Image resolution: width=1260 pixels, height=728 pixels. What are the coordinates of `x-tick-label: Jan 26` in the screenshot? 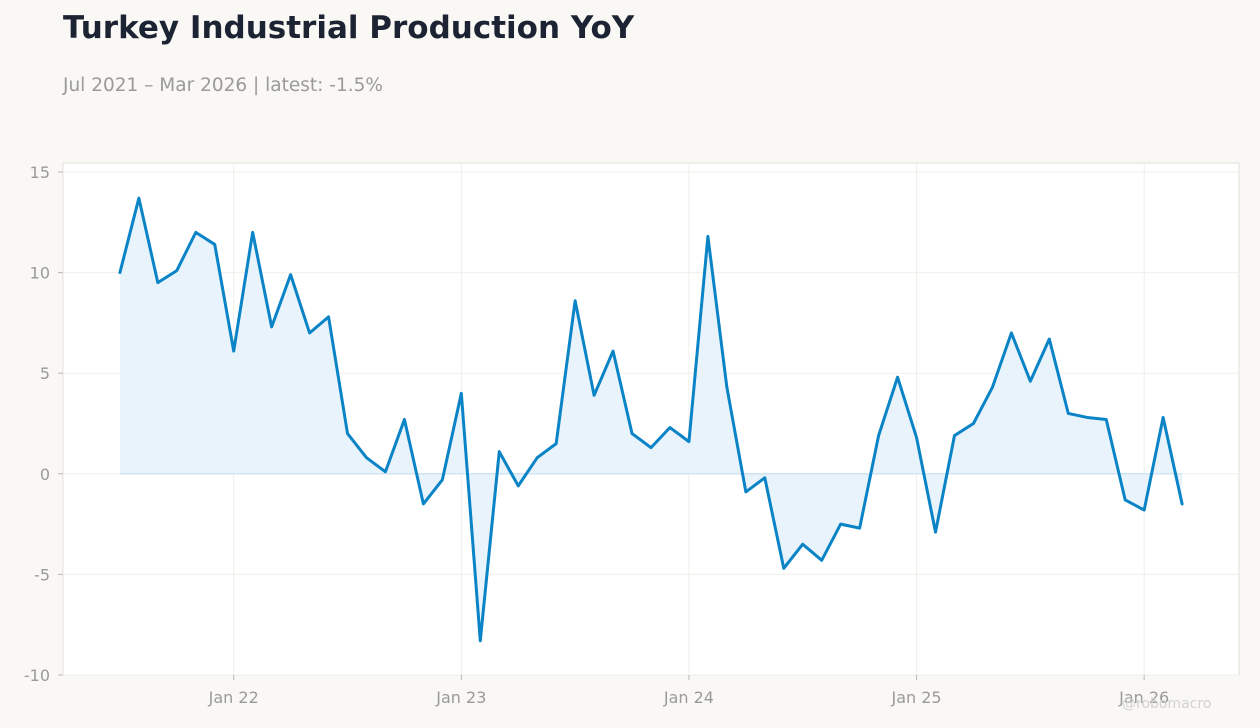 It's located at (1143, 697).